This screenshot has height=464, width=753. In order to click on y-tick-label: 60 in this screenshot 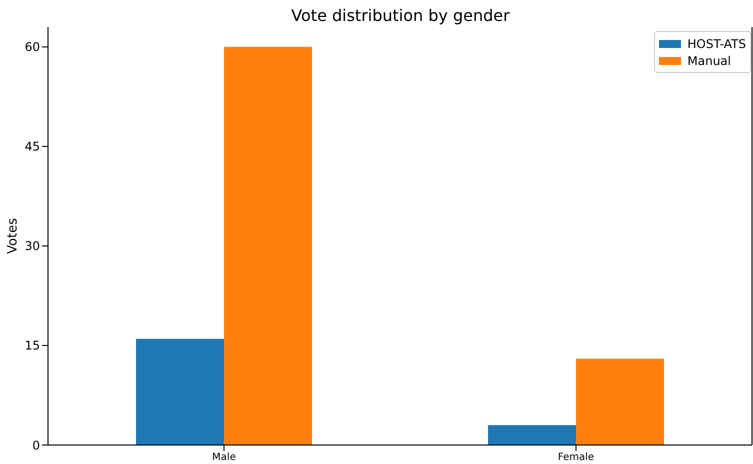, I will do `click(32, 47)`.